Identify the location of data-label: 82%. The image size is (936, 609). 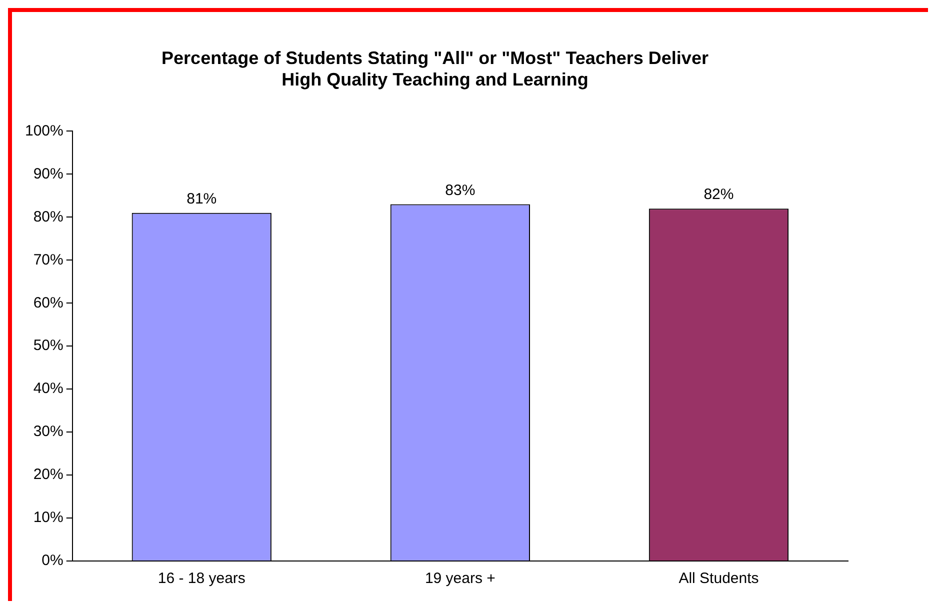
(719, 195).